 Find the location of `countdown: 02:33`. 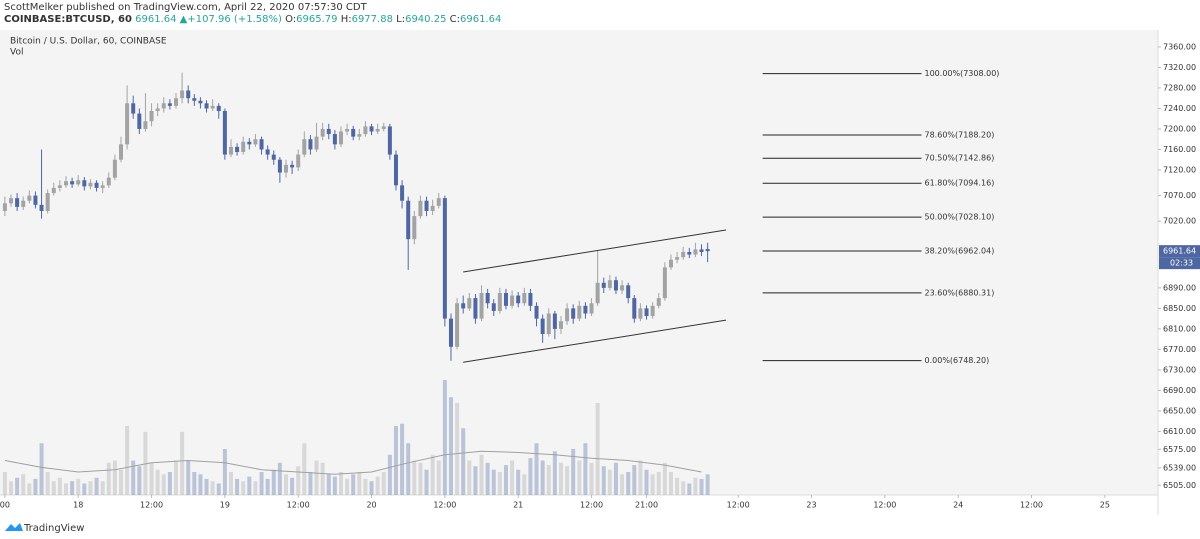

countdown: 02:33 is located at coordinates (1181, 263).